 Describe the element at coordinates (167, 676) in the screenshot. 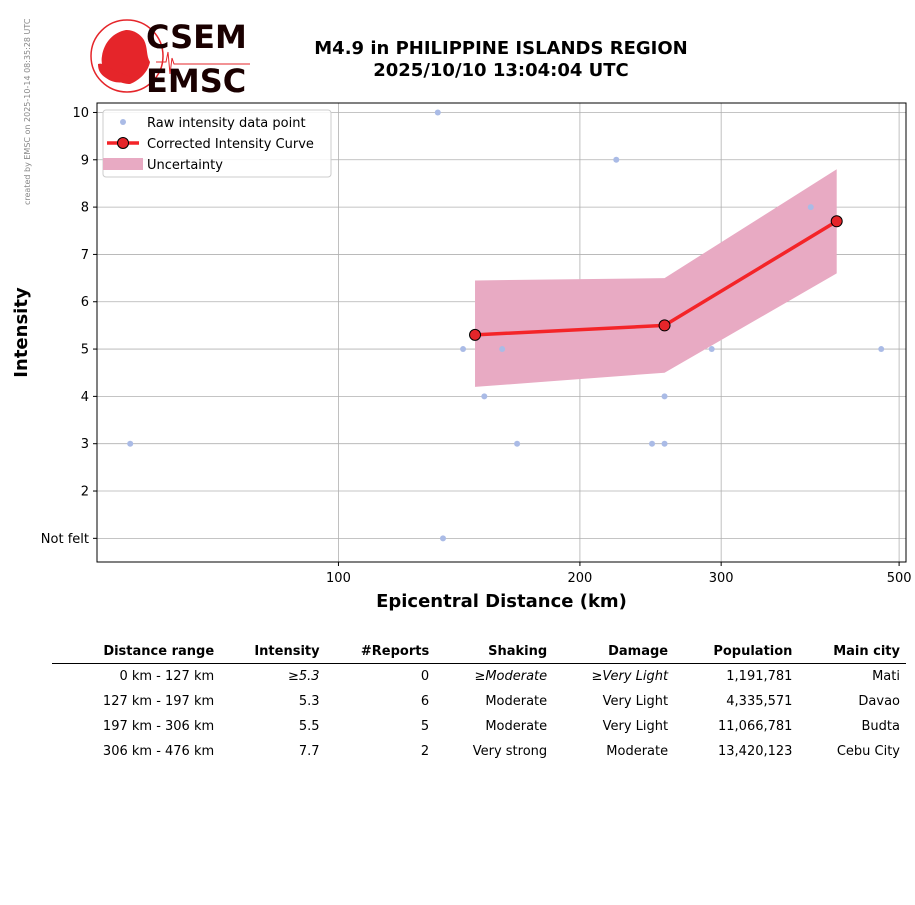

I see `cell-range: 0 km - 127 km` at that location.